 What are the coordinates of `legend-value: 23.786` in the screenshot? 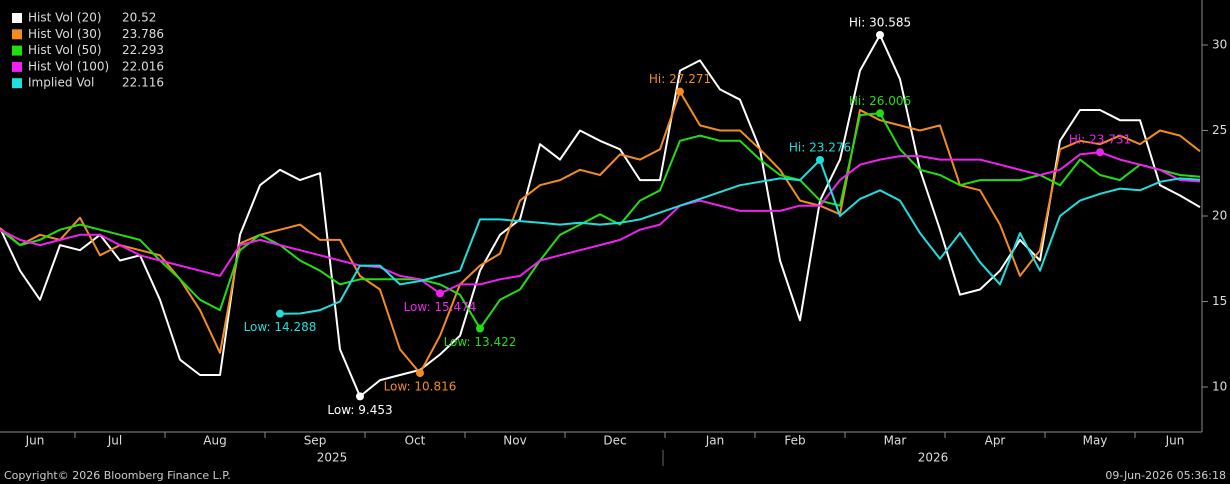 It's located at (143, 34).